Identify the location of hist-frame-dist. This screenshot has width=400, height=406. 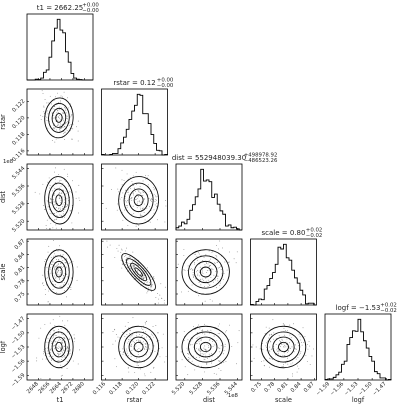
(209, 197).